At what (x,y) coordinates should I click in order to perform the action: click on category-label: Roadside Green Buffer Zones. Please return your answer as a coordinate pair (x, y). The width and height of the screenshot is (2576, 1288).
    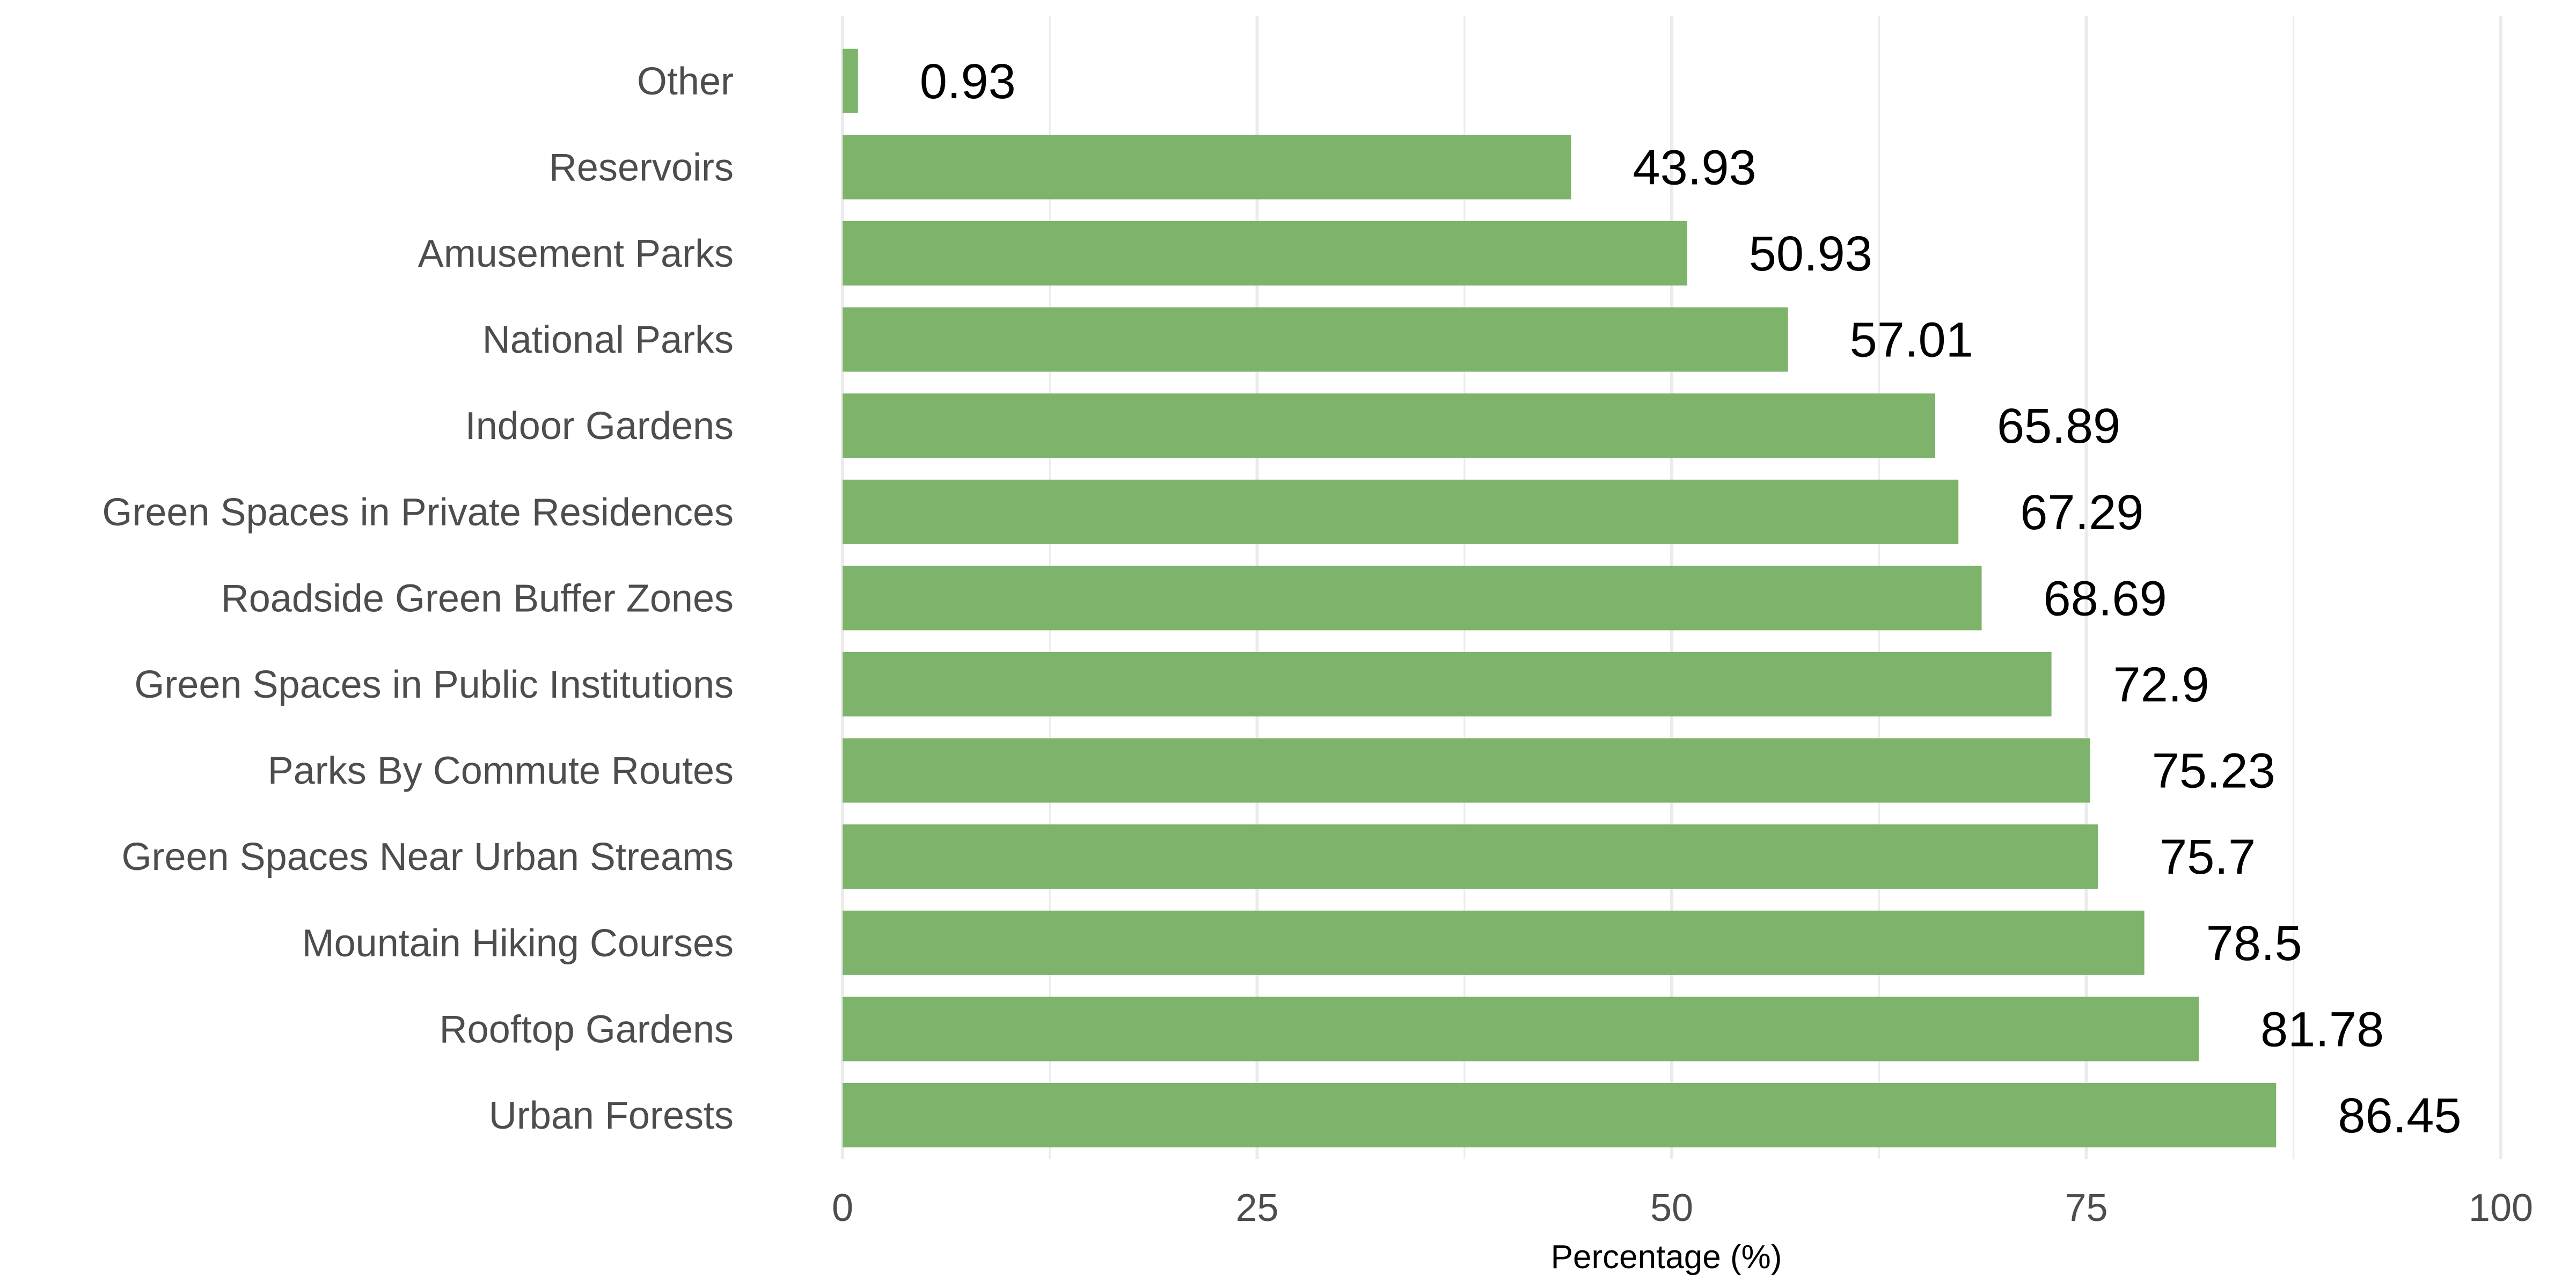
    Looking at the image, I should click on (477, 598).